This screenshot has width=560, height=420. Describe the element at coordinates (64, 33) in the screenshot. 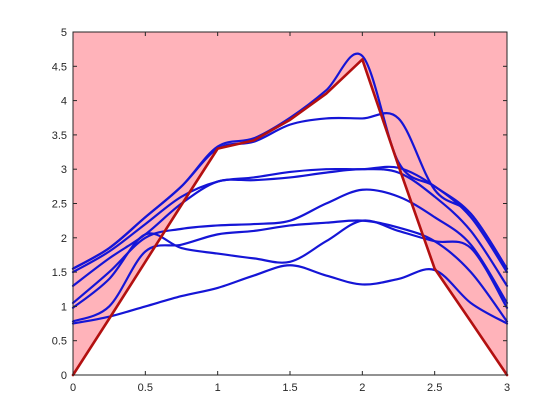

I see `y-tick-label: 5` at that location.